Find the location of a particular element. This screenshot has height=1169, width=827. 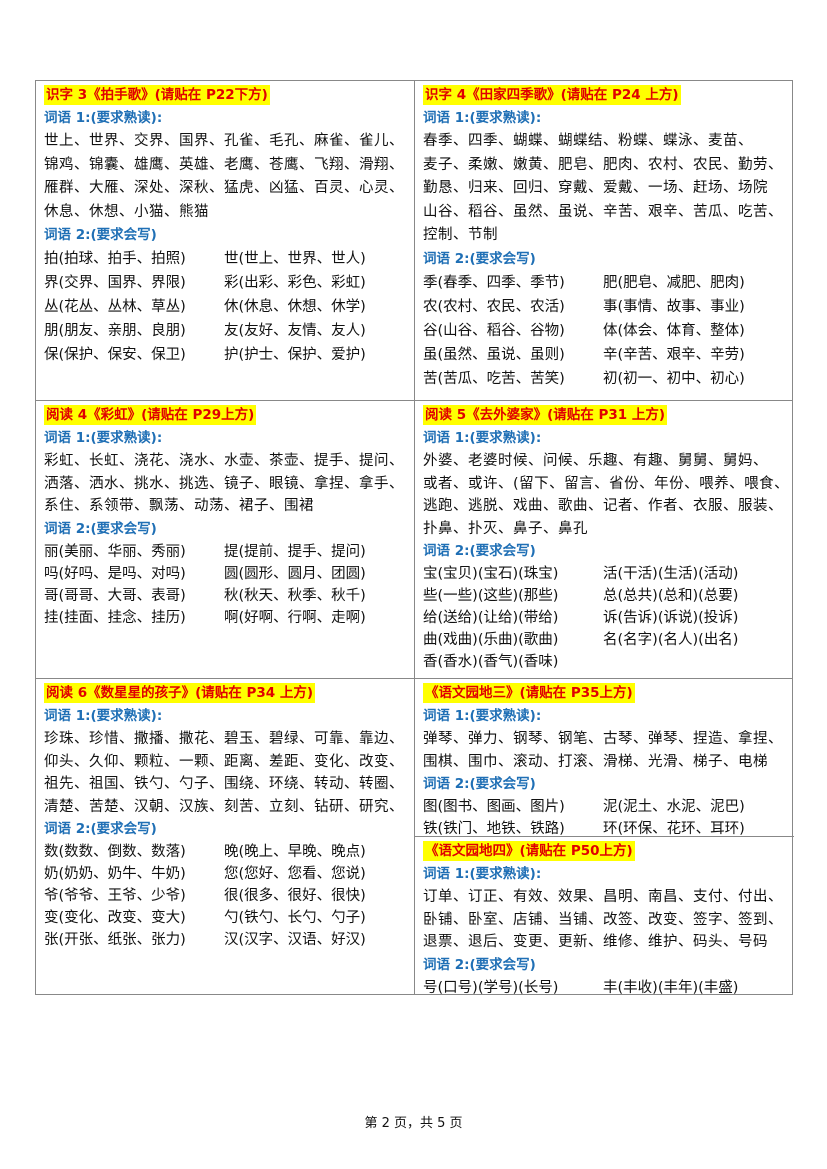

write-word-entry: 农(农村、农民、农活) is located at coordinates (494, 306).